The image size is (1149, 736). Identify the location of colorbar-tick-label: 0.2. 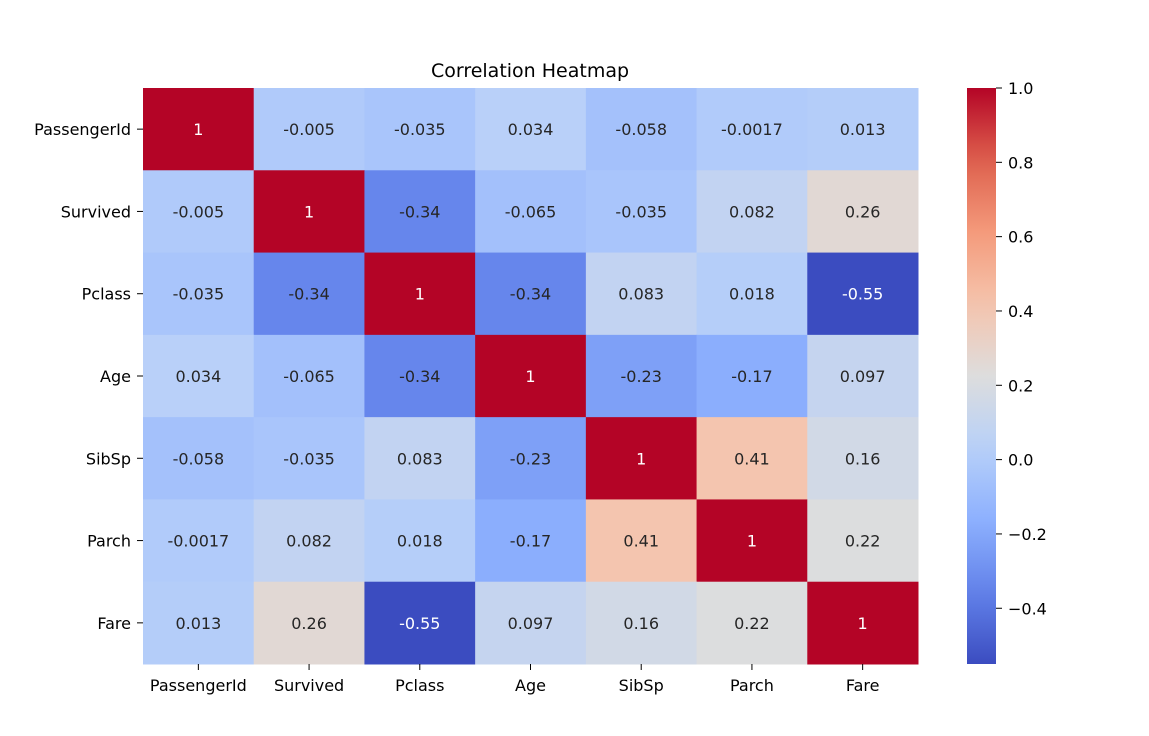
(1020, 385).